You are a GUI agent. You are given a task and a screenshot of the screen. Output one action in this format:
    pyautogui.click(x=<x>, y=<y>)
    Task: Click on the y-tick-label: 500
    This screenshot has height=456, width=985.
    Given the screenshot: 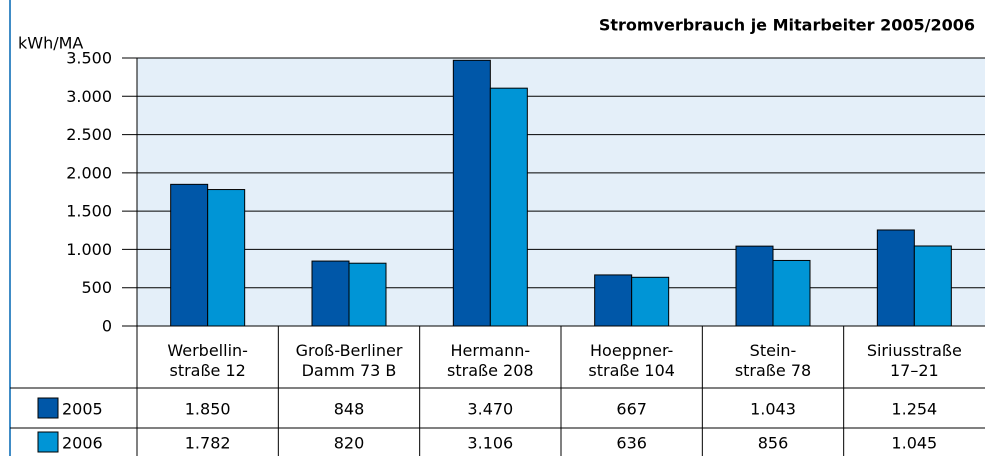 What is the action you would take?
    pyautogui.click(x=96, y=287)
    